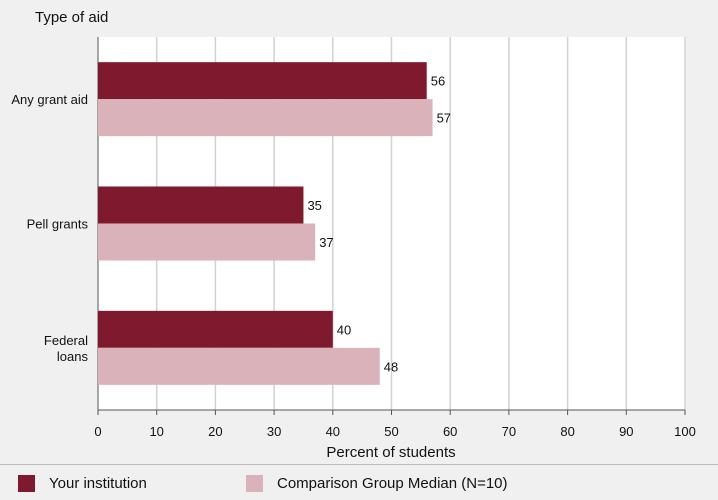 The image size is (718, 500). I want to click on data-label-federal-loans-your-institution: 40, so click(344, 329).